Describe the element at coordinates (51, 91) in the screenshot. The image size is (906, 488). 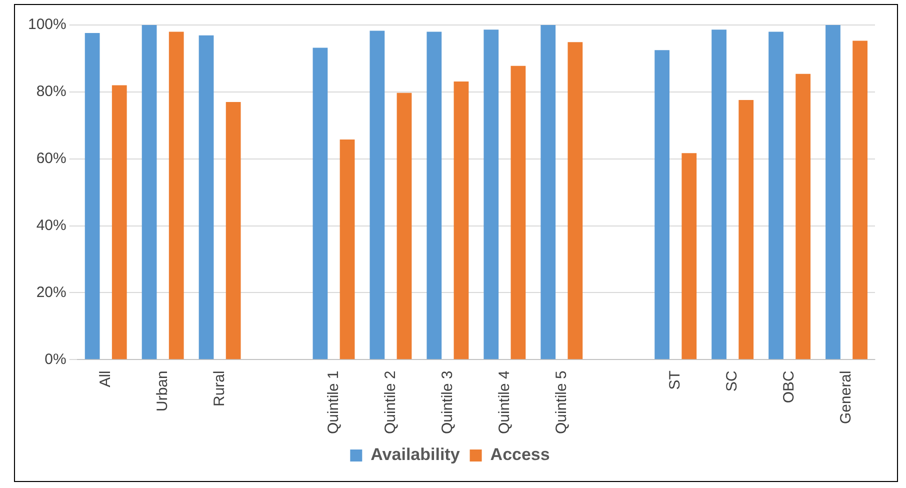
I see `y-tick-label: 80%` at that location.